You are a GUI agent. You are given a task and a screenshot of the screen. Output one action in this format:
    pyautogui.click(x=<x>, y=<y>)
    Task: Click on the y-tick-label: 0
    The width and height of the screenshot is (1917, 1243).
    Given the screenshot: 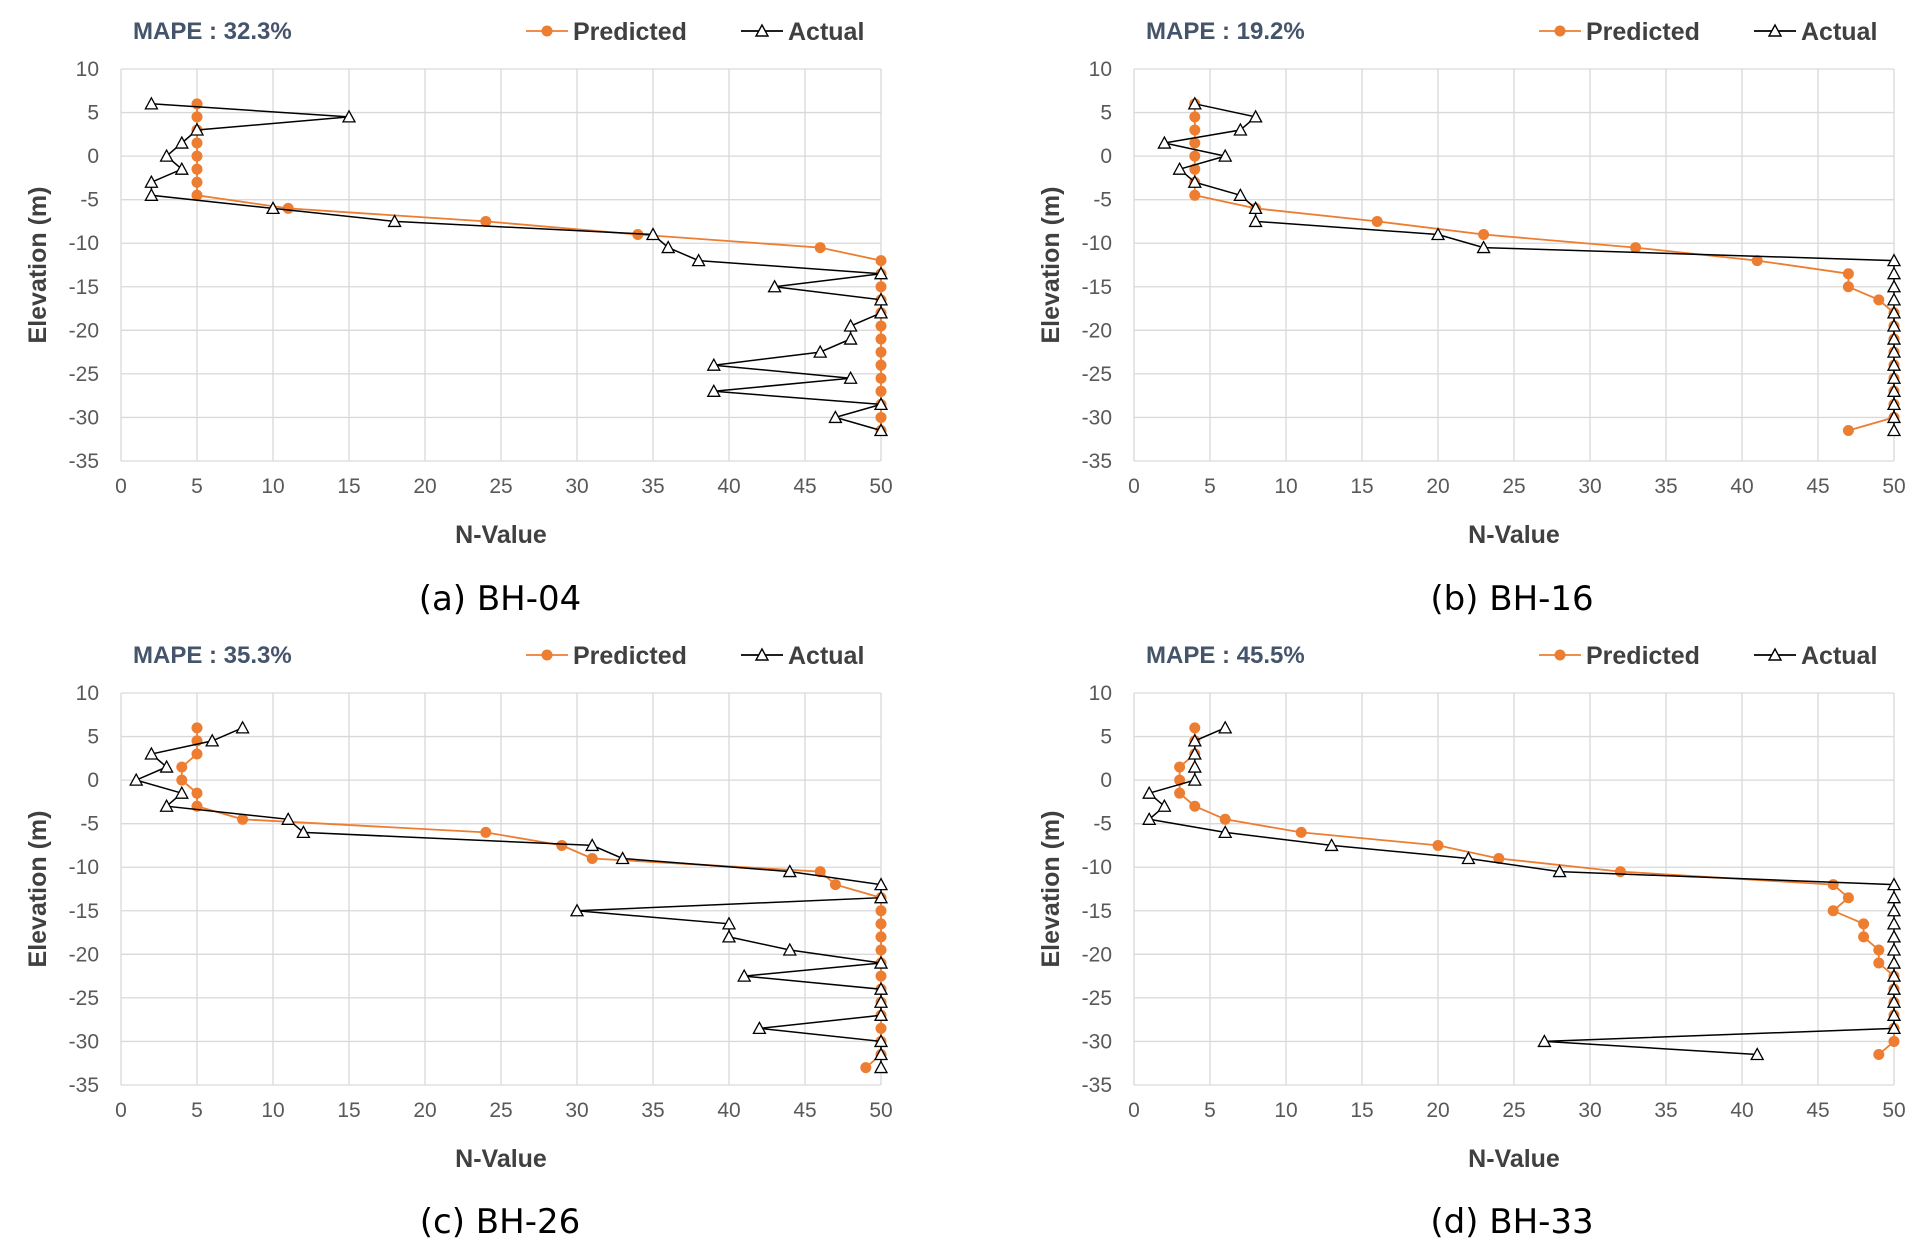 What is the action you would take?
    pyautogui.click(x=1106, y=780)
    